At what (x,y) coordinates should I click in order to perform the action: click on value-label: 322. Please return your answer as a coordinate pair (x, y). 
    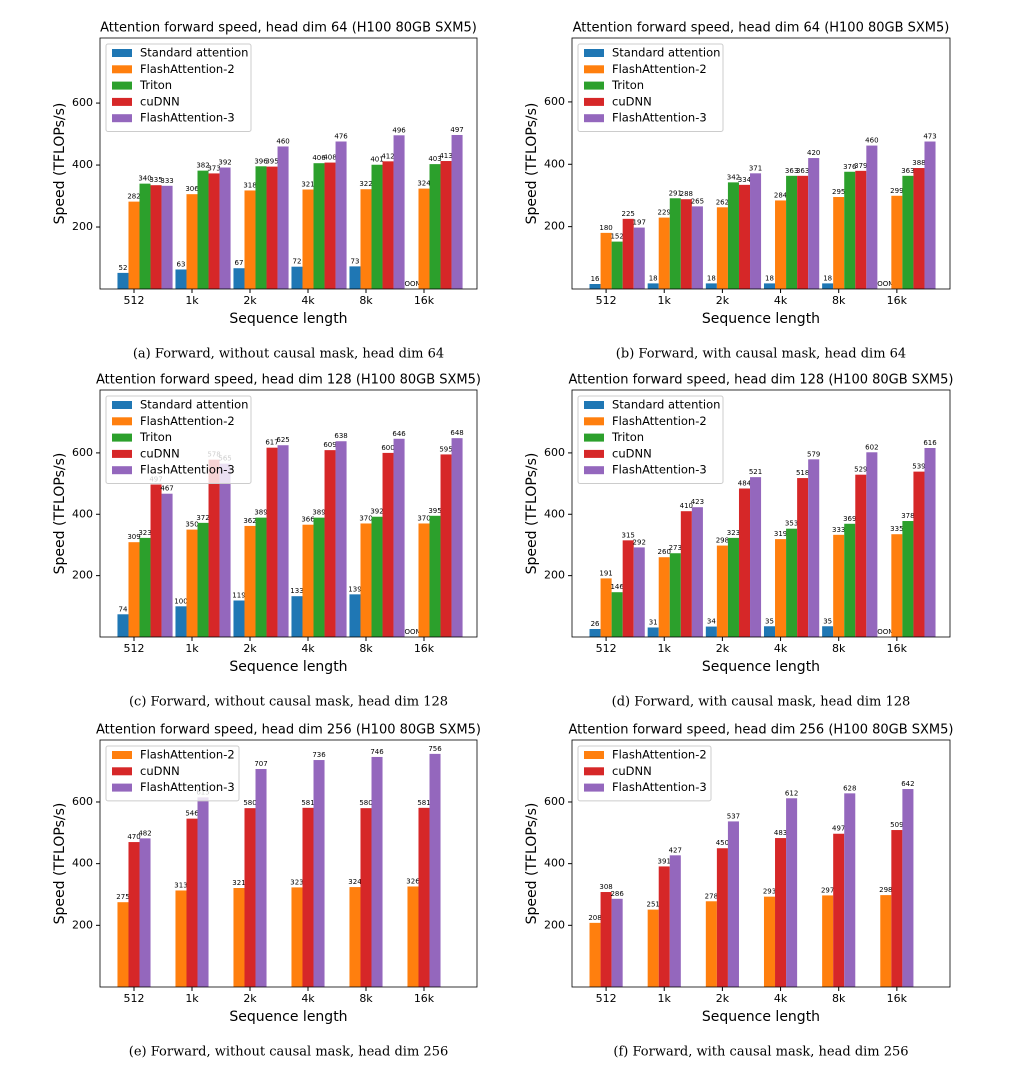
    Looking at the image, I should click on (365, 184).